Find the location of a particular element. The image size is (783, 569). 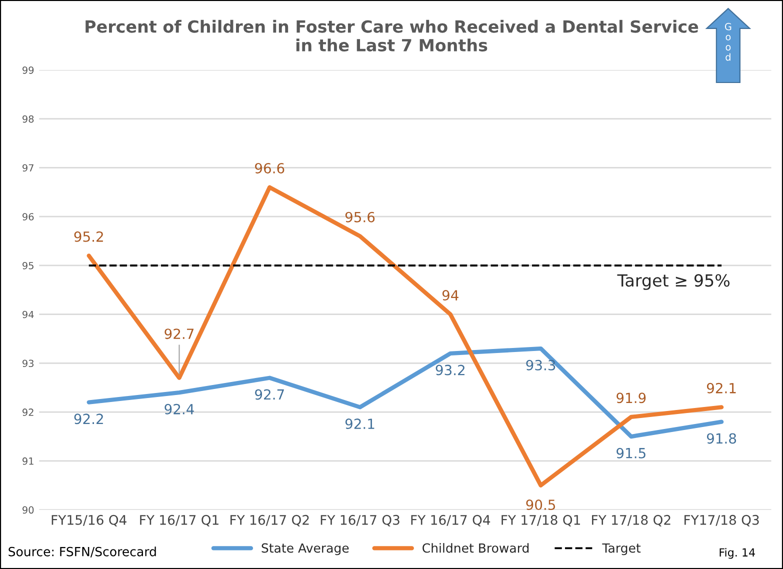

x-tick-label: FY 16/17 Q4 is located at coordinates (450, 520).